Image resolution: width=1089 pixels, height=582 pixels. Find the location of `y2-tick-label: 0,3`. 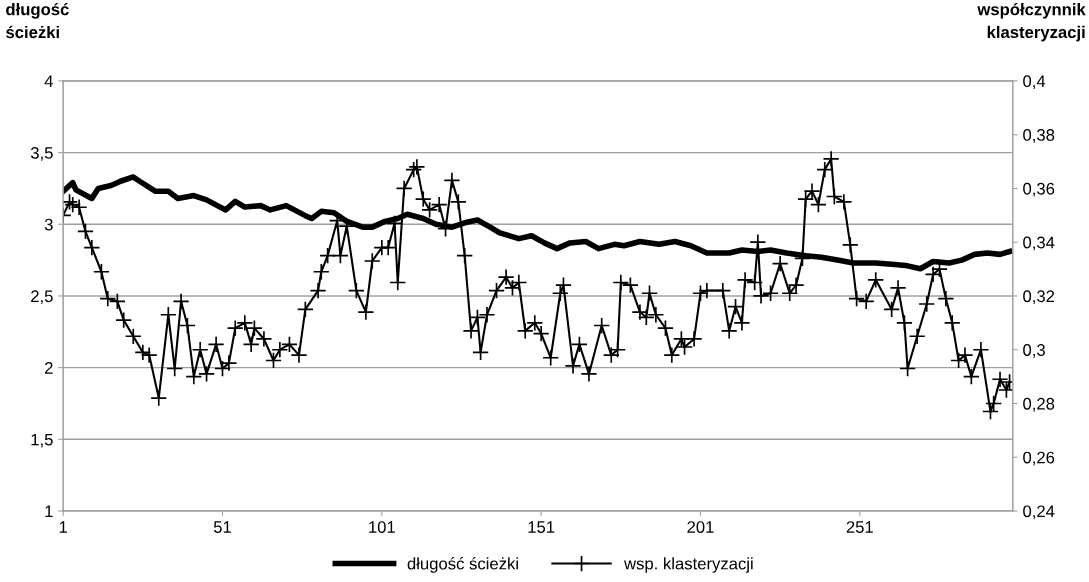

y2-tick-label: 0,3 is located at coordinates (1034, 351).